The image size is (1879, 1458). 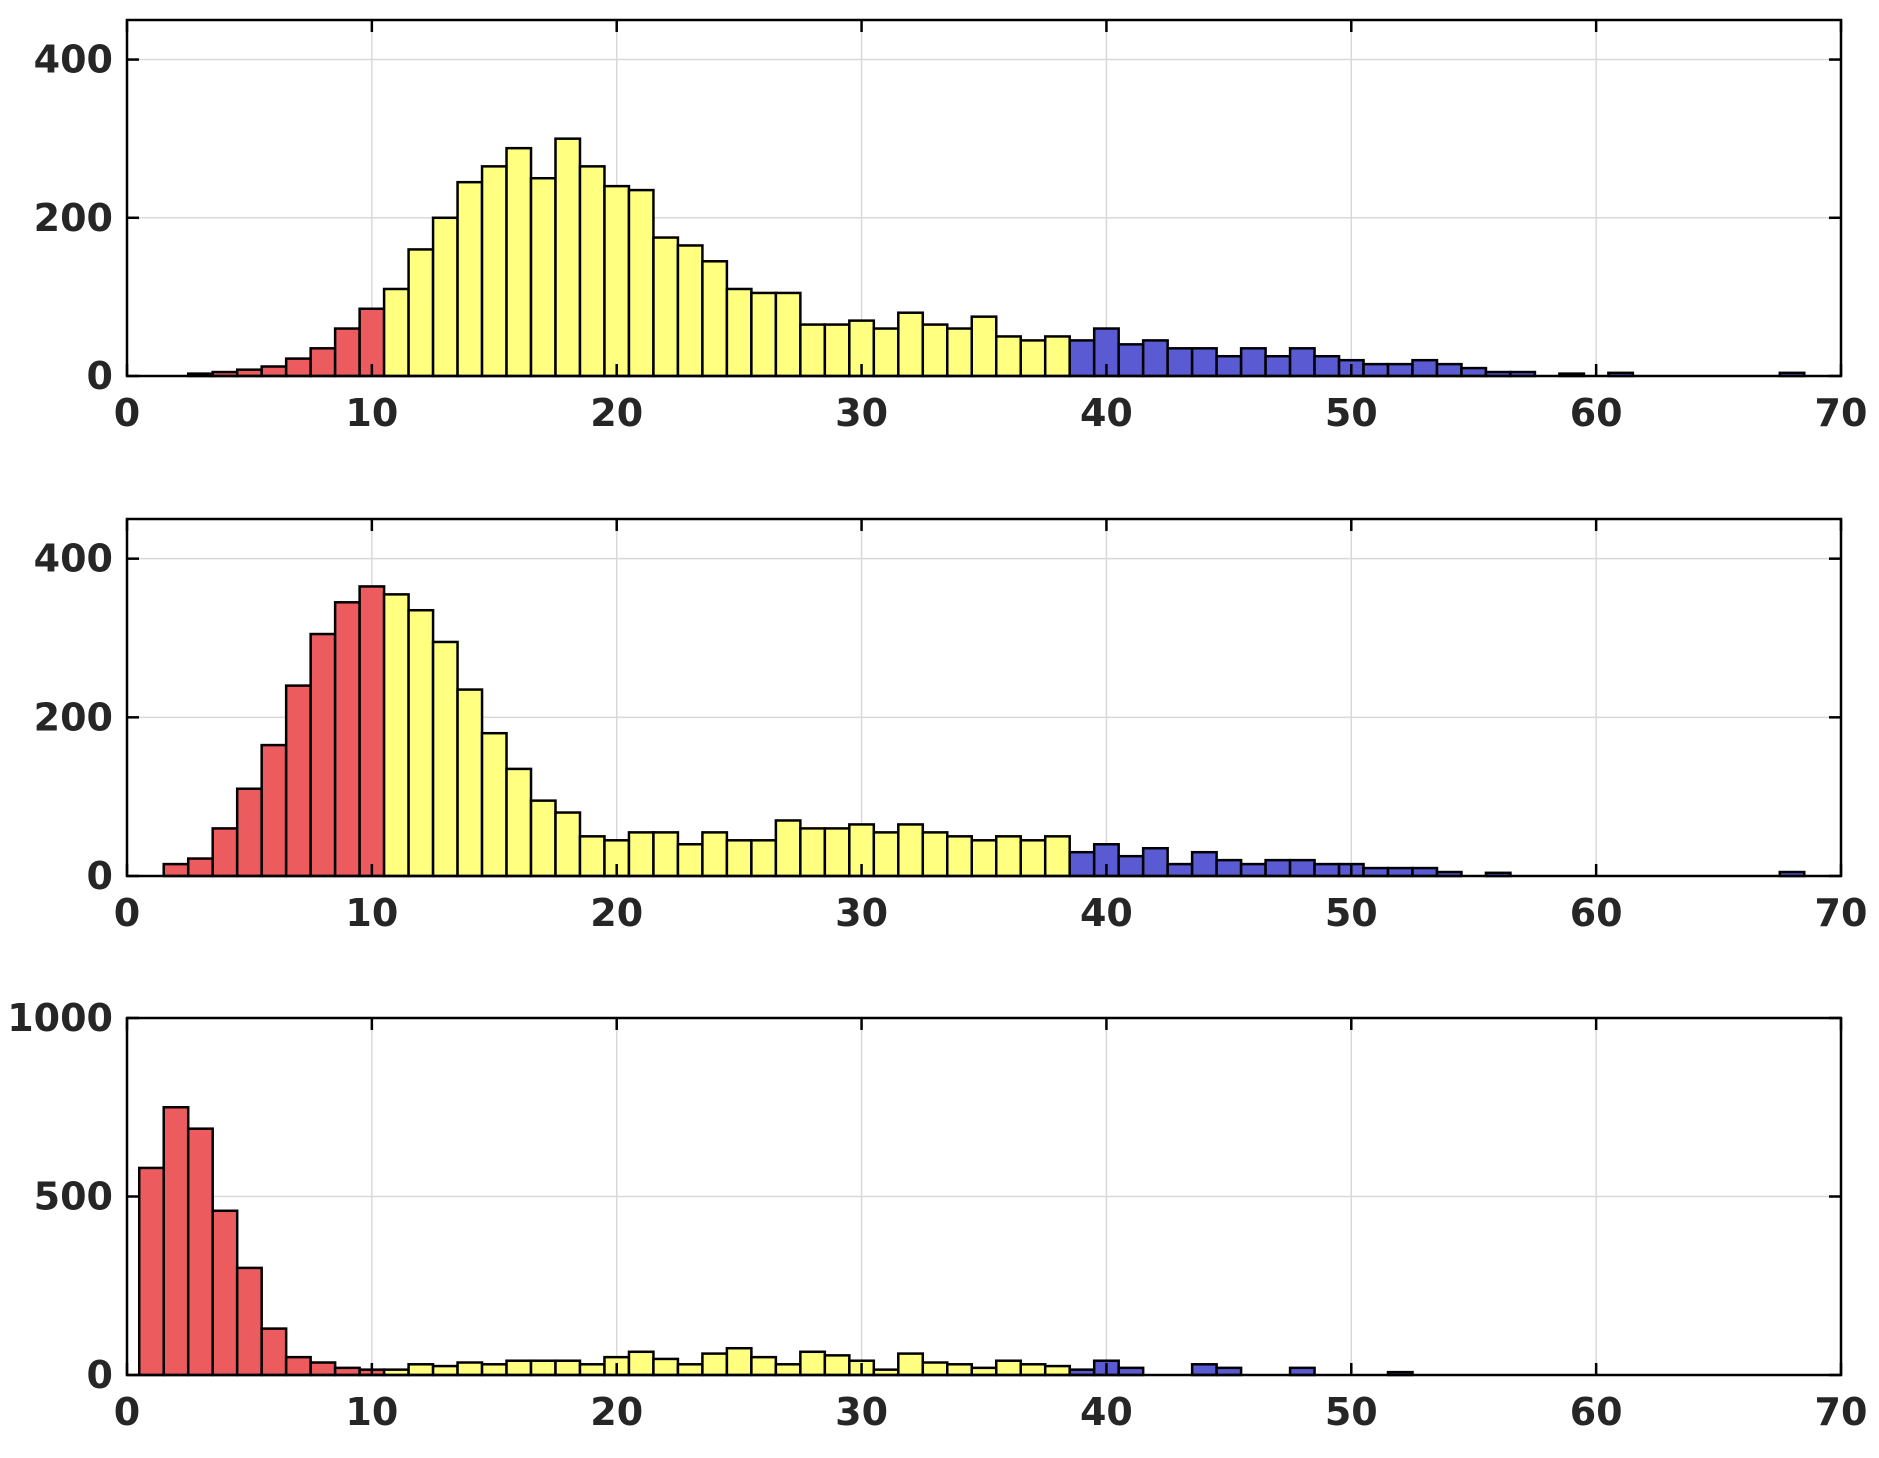 I want to click on x-tick-label: 0, so click(x=127, y=1412).